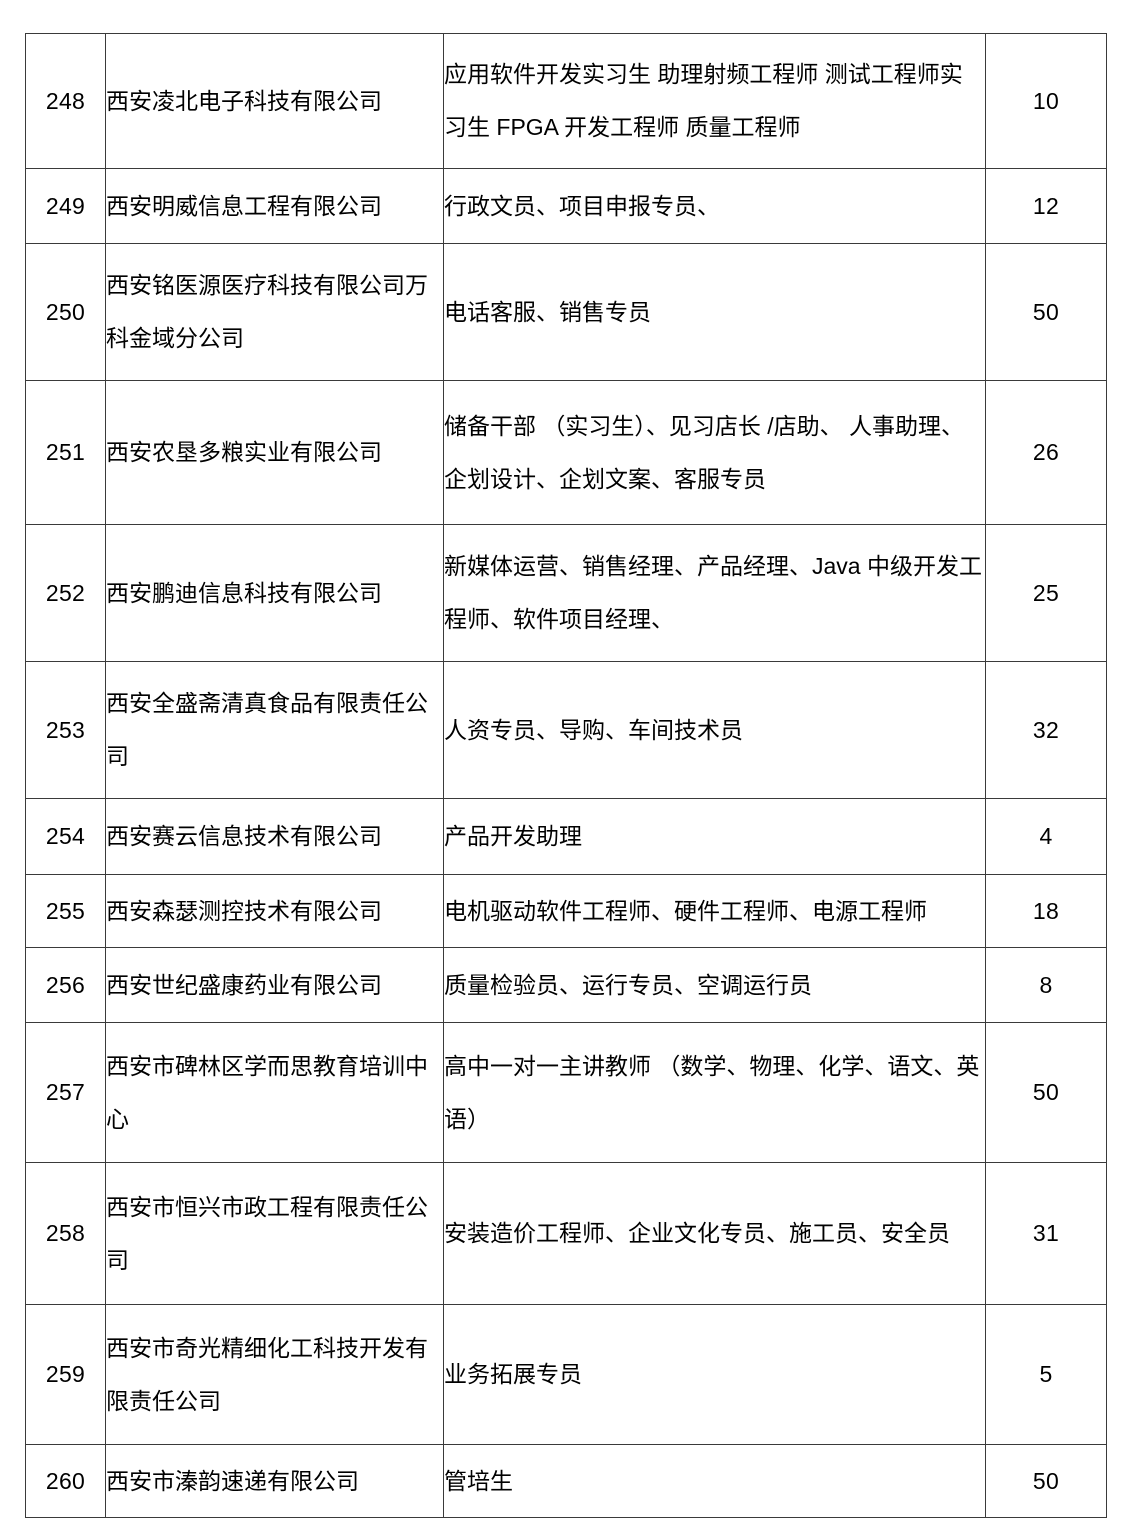 Image resolution: width=1125 pixels, height=1528 pixels. What do you see at coordinates (274, 452) in the screenshot?
I see `company-name: 西安农垦多粮实业有限公司` at bounding box center [274, 452].